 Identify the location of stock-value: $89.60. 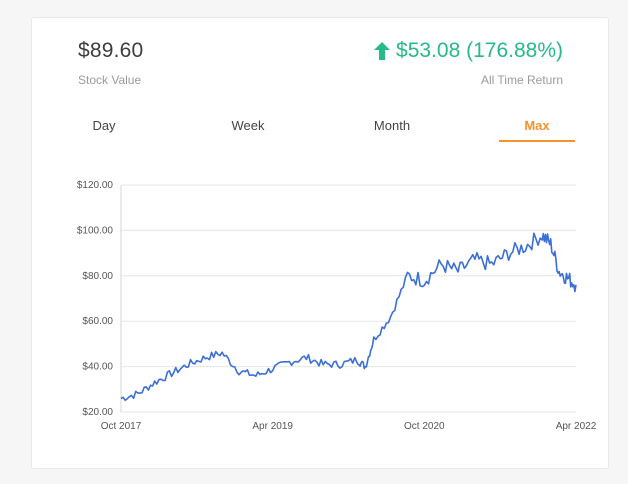
(111, 50).